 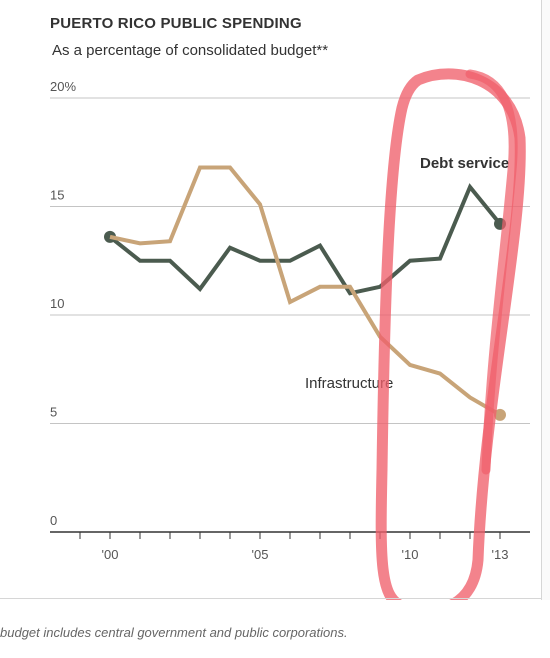 What do you see at coordinates (500, 554) in the screenshot?
I see `x-tick-label: '13` at bounding box center [500, 554].